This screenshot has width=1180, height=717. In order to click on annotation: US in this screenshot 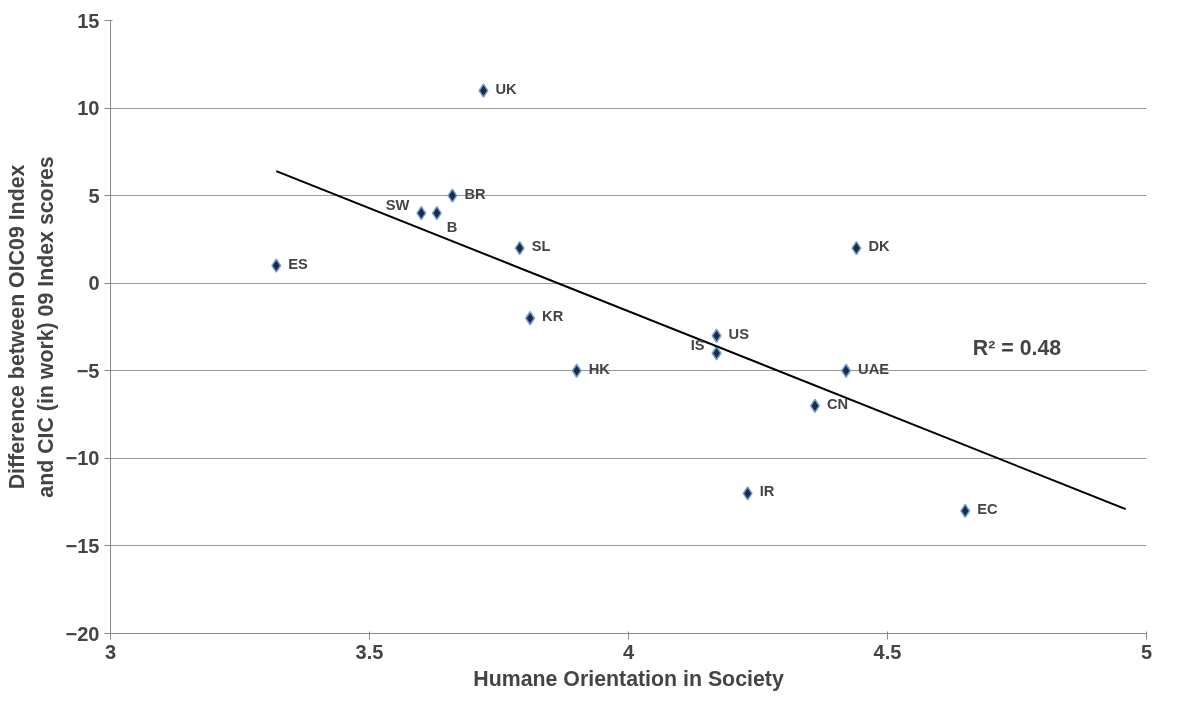, I will do `click(739, 333)`.